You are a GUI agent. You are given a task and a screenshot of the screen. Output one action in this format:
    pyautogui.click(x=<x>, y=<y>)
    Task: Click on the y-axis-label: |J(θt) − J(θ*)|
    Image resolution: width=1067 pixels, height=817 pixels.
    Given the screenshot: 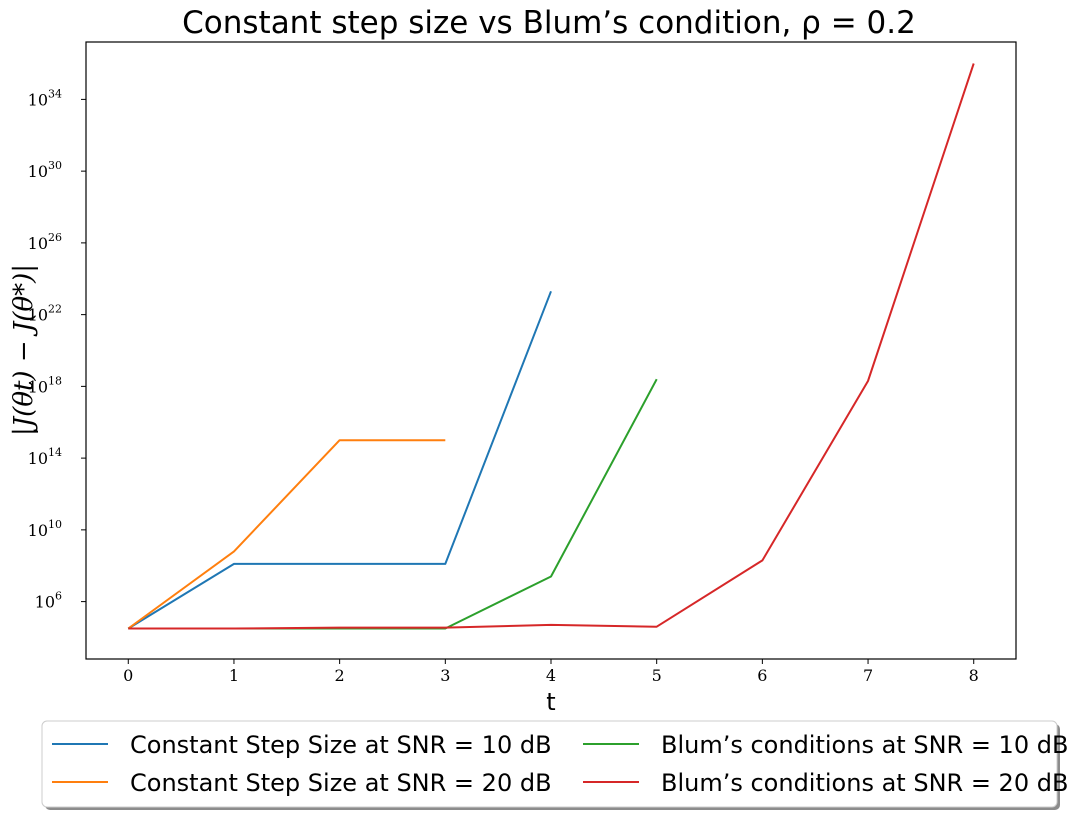 What is the action you would take?
    pyautogui.click(x=24, y=350)
    